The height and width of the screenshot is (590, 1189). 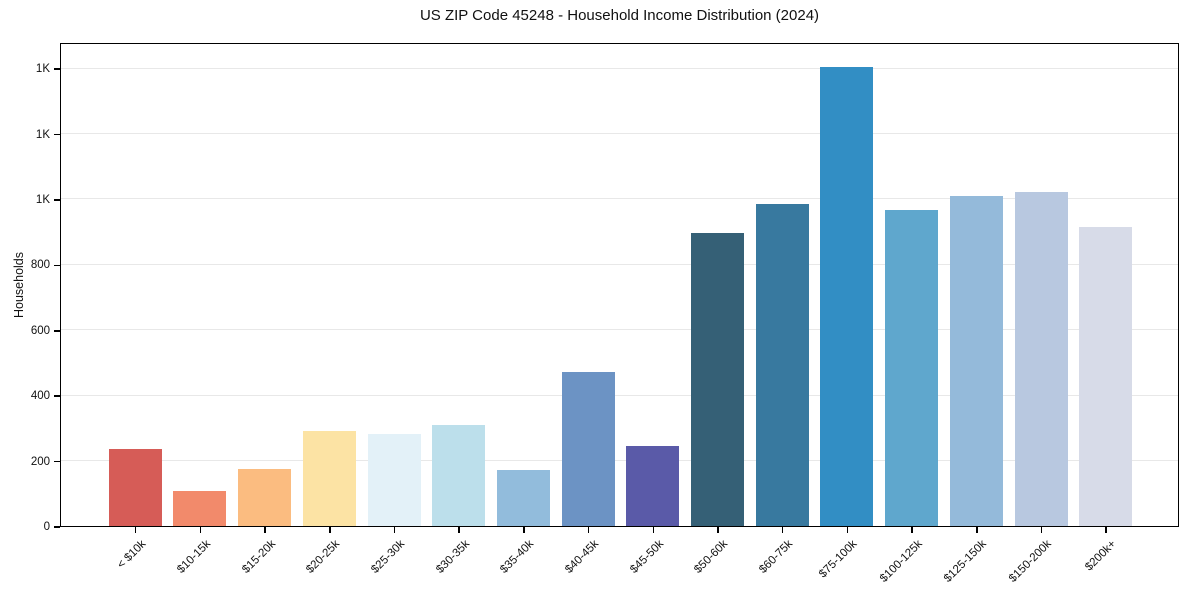 What do you see at coordinates (46, 527) in the screenshot?
I see `y-tick-label: 0` at bounding box center [46, 527].